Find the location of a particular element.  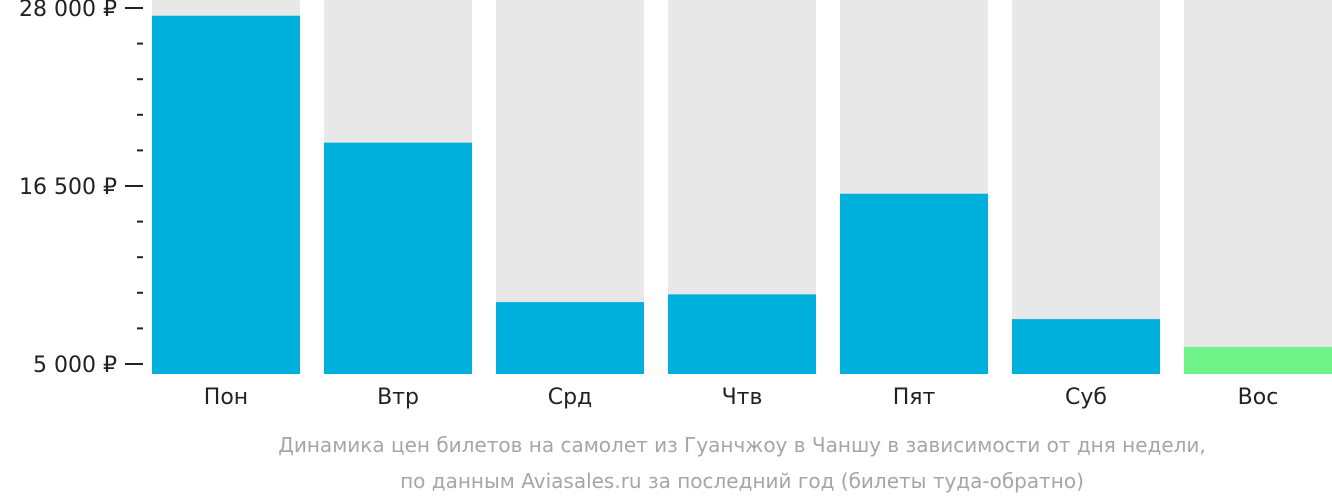

y-tick-label: 5 000 ₽ is located at coordinates (75, 365).